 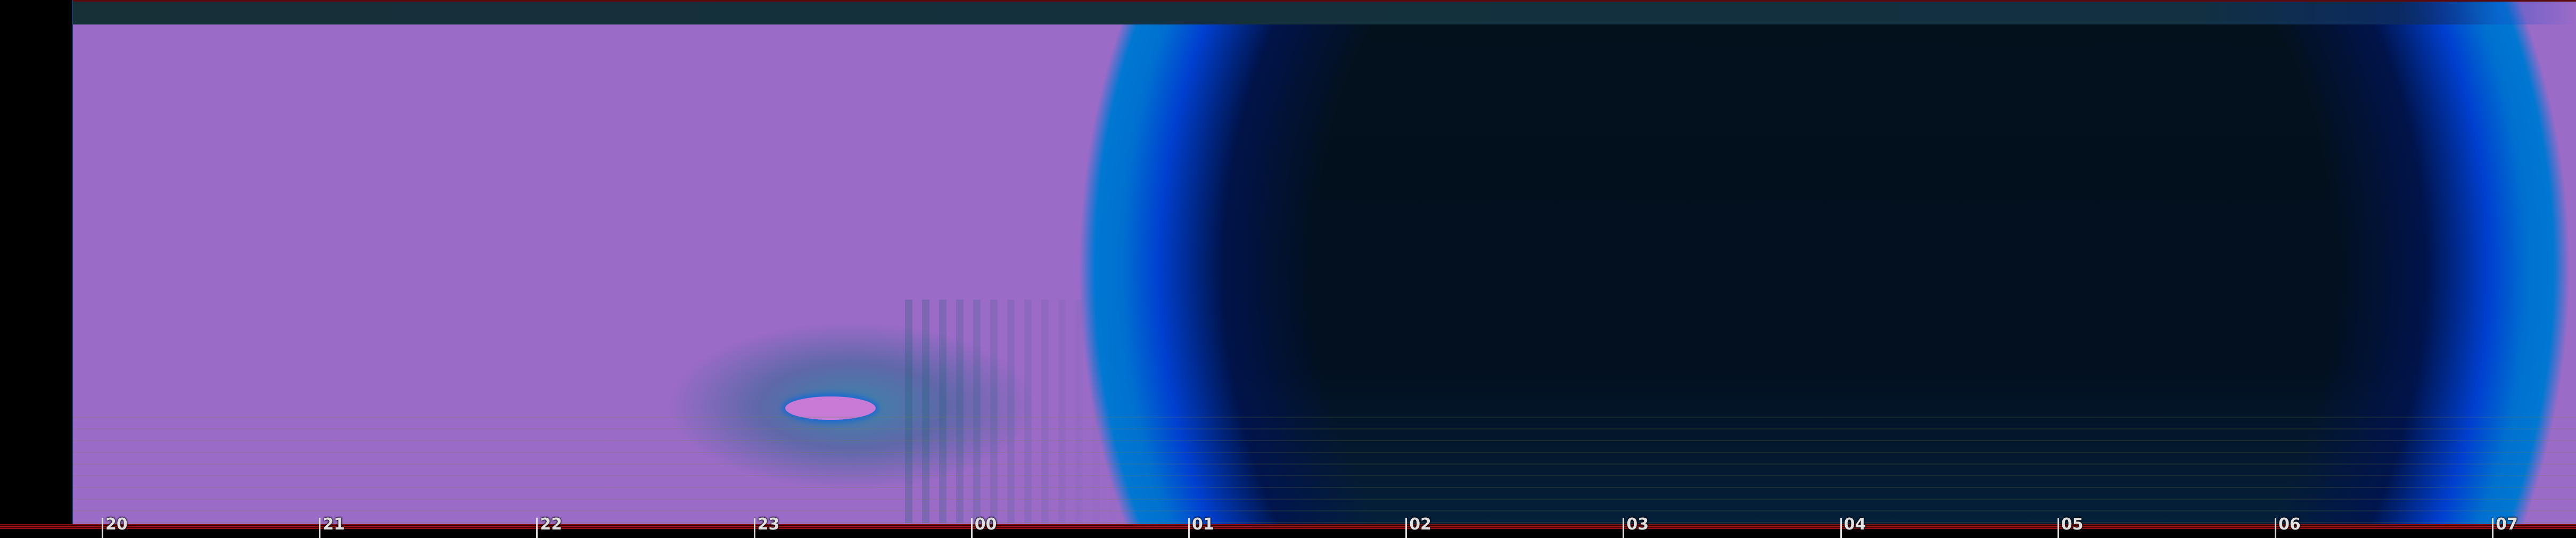 I want to click on time-tick: 03, so click(x=1636, y=526).